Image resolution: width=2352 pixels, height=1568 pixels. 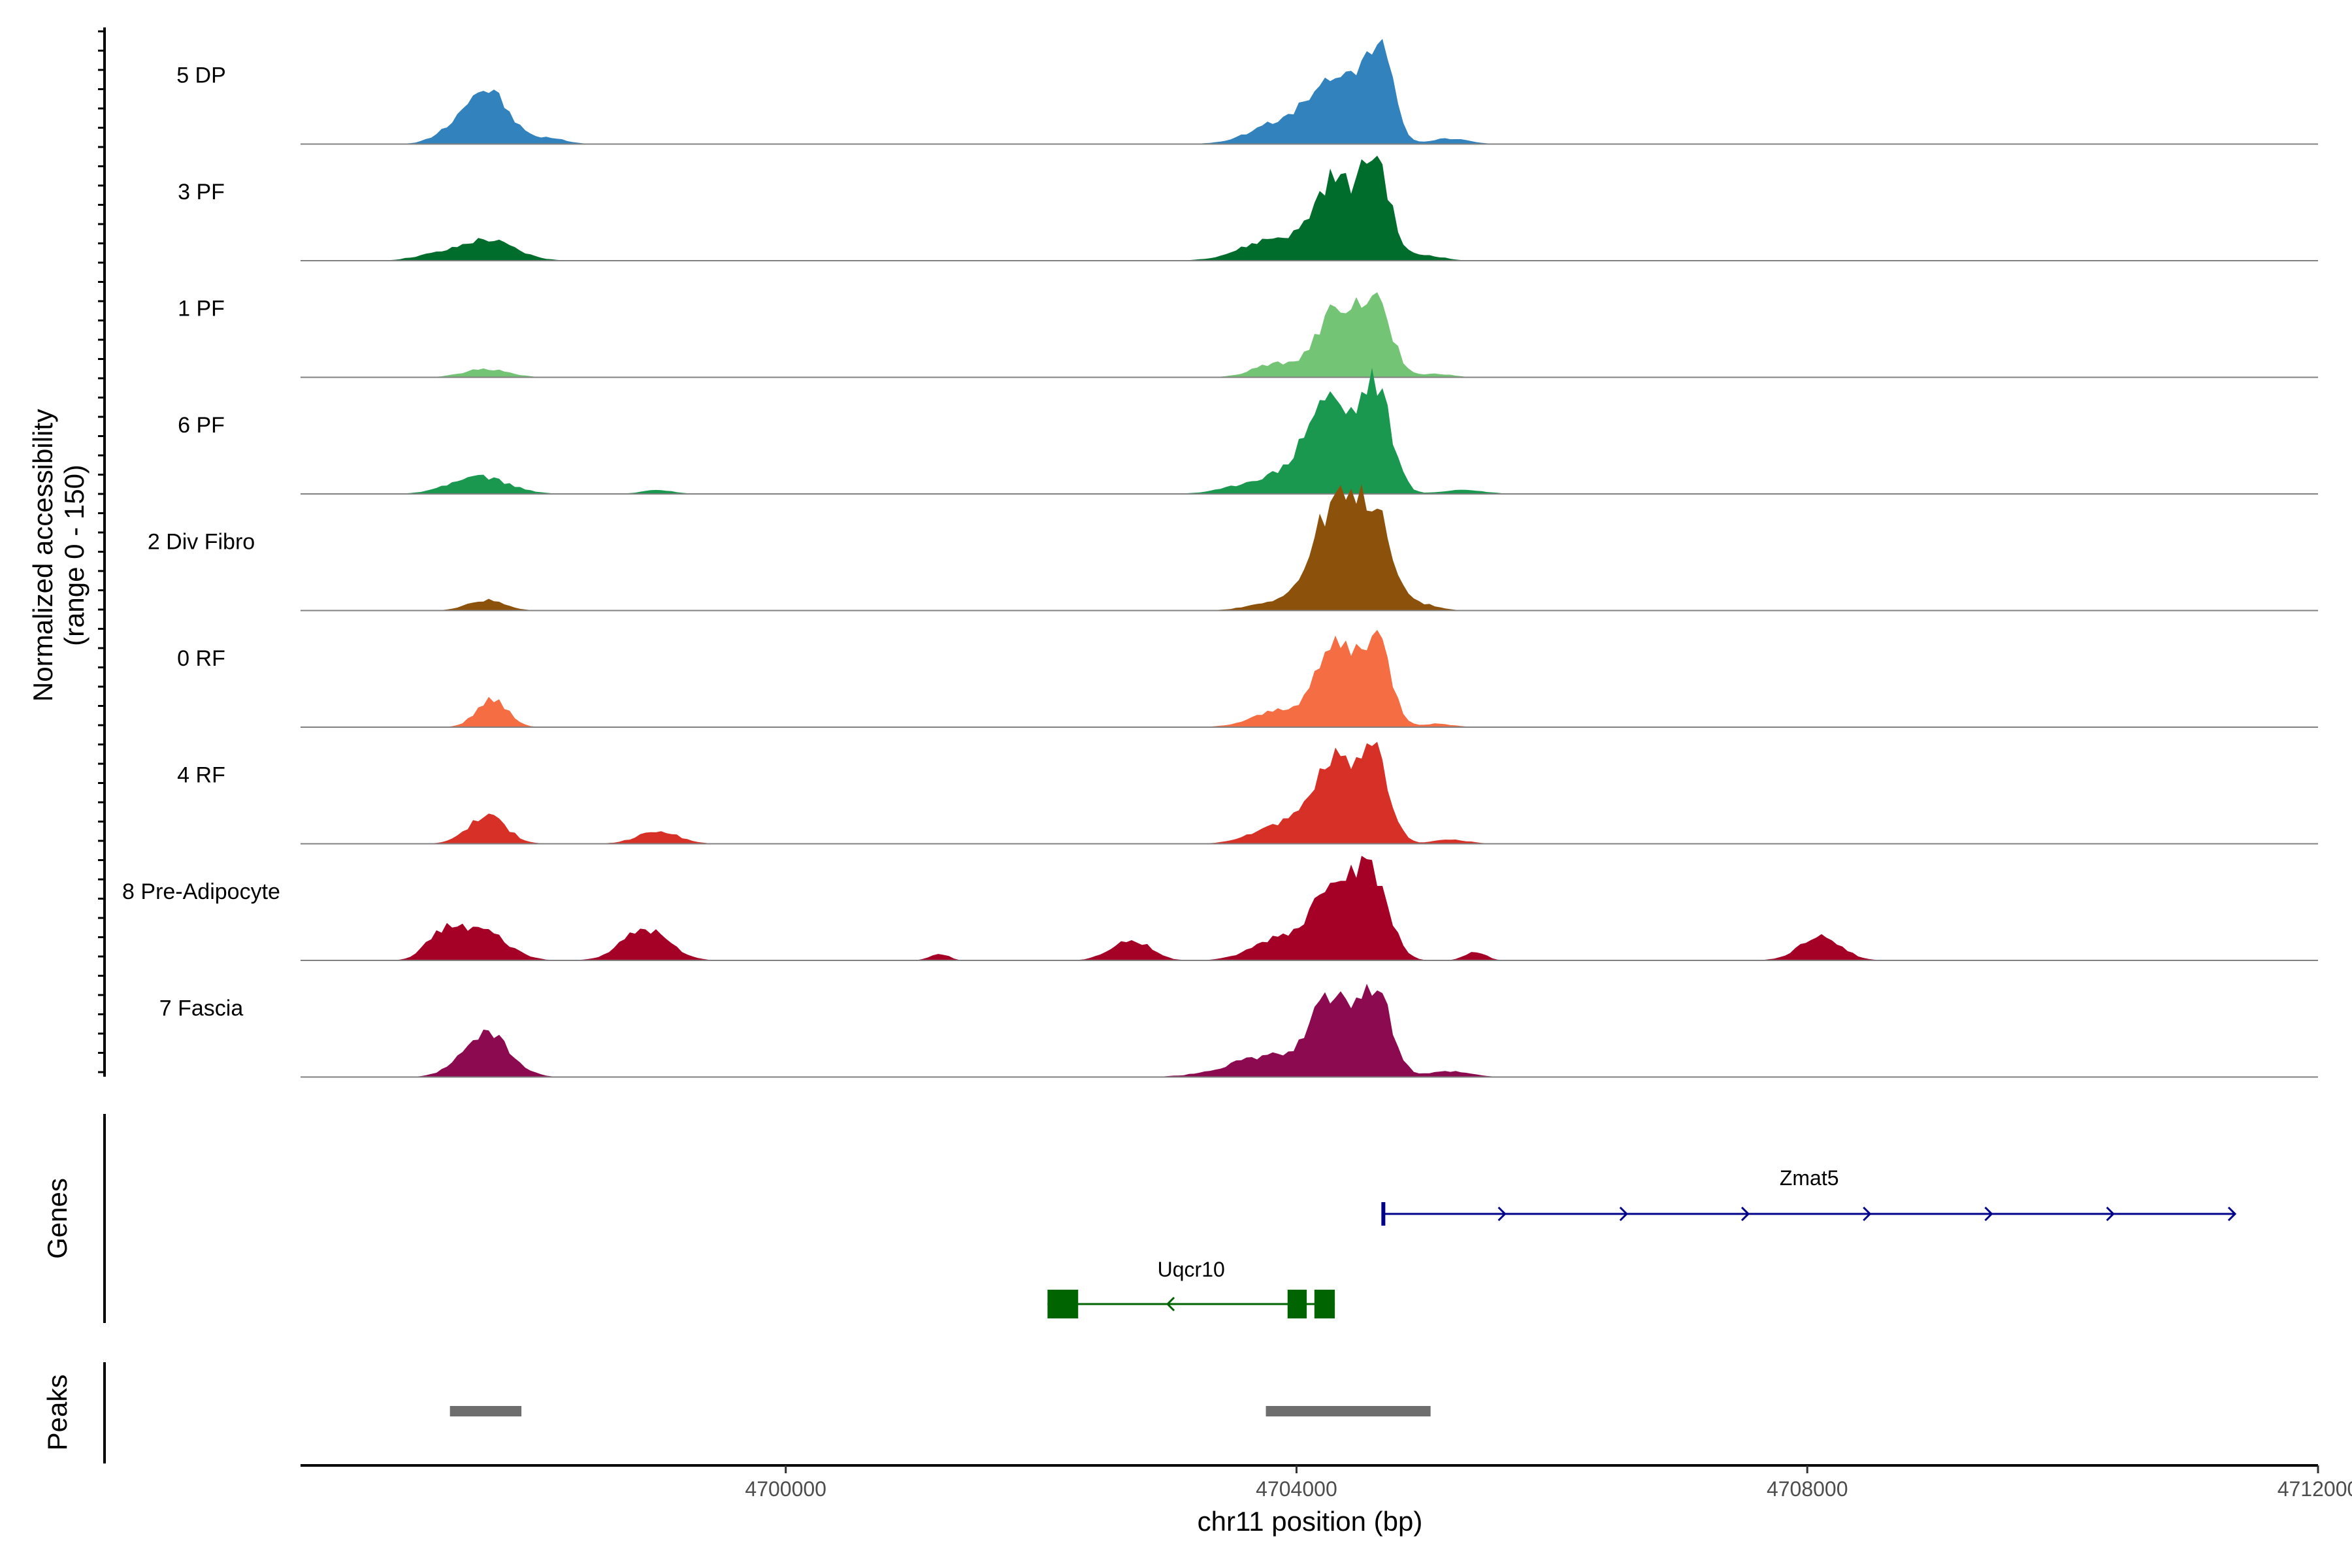 What do you see at coordinates (101, 551) in the screenshot?
I see `y-axis-ticks` at bounding box center [101, 551].